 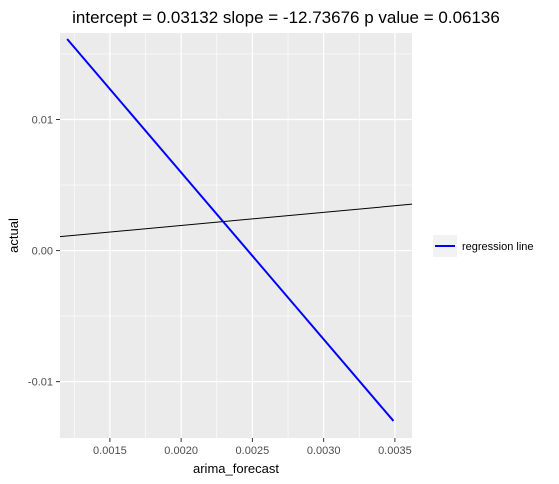 What do you see at coordinates (40, 383) in the screenshot?
I see `y-tick-label: -0.01` at bounding box center [40, 383].